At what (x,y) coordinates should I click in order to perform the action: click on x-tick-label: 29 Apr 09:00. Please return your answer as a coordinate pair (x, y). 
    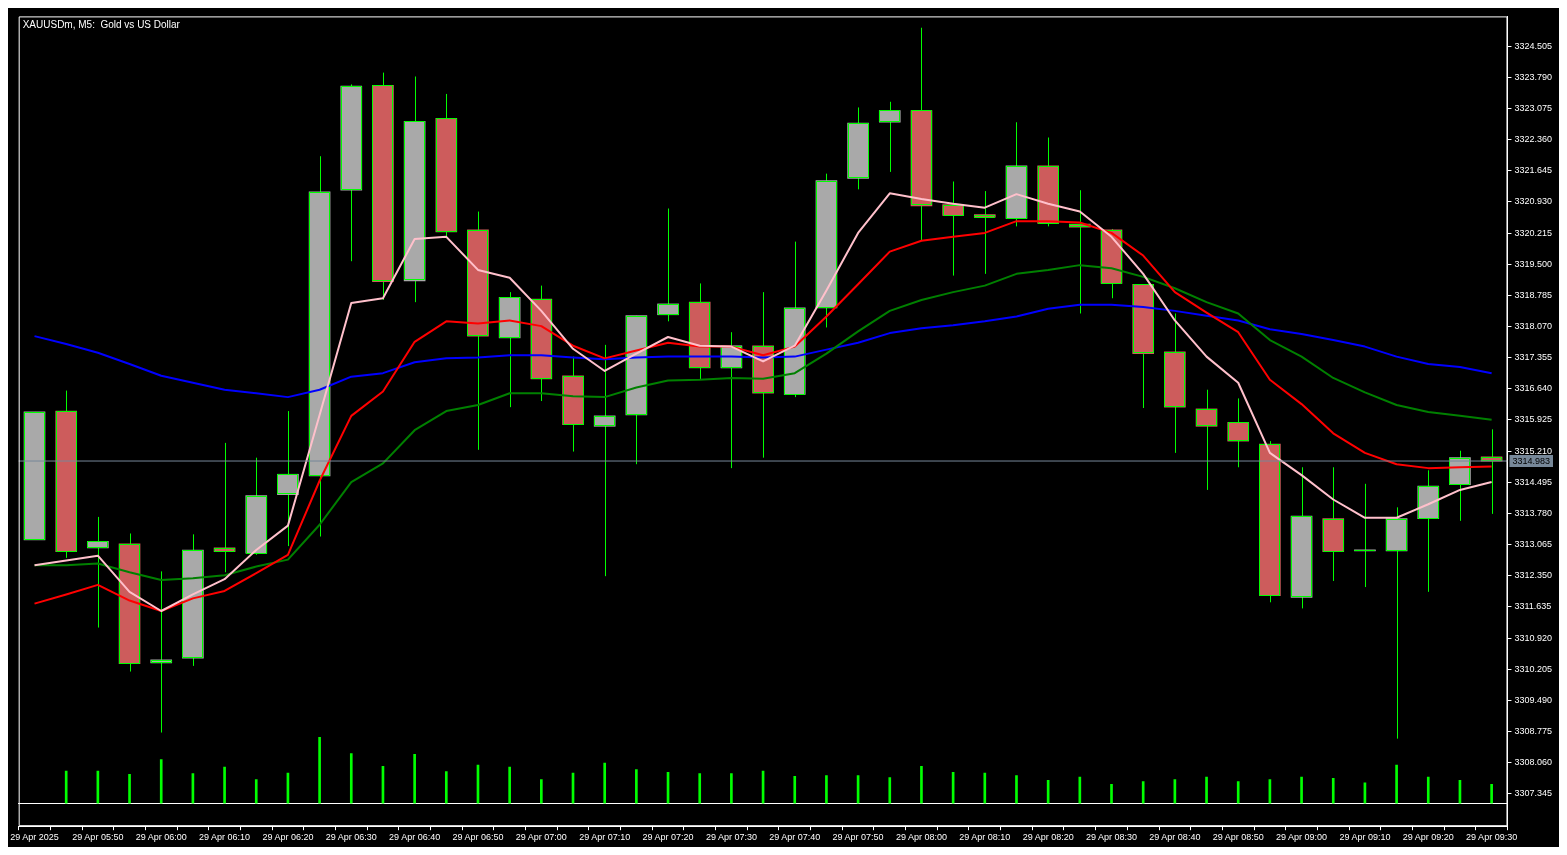
    Looking at the image, I should click on (1302, 837).